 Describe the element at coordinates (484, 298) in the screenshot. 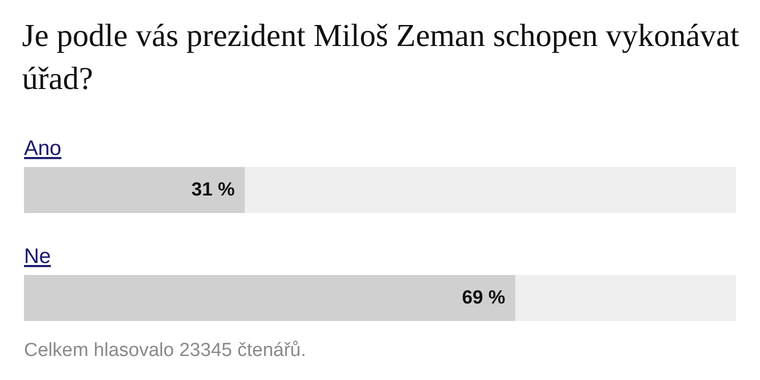

I see `data-label: 69 %` at that location.